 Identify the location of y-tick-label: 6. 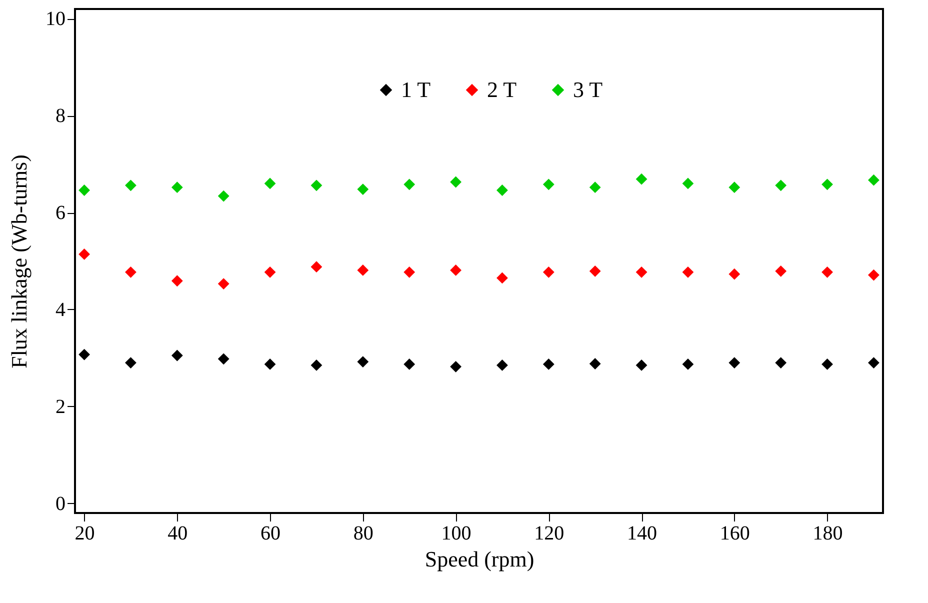
(61, 213).